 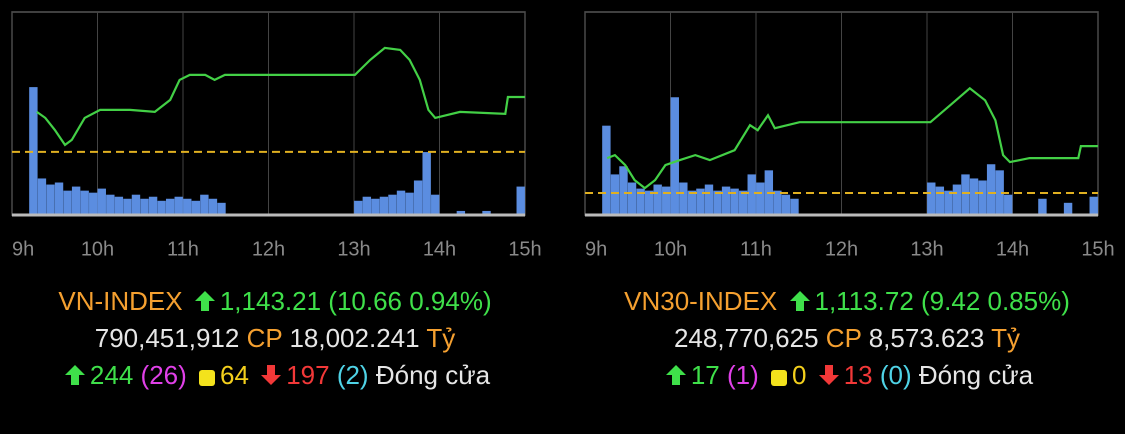 What do you see at coordinates (779, 378) in the screenshot?
I see `square` at bounding box center [779, 378].